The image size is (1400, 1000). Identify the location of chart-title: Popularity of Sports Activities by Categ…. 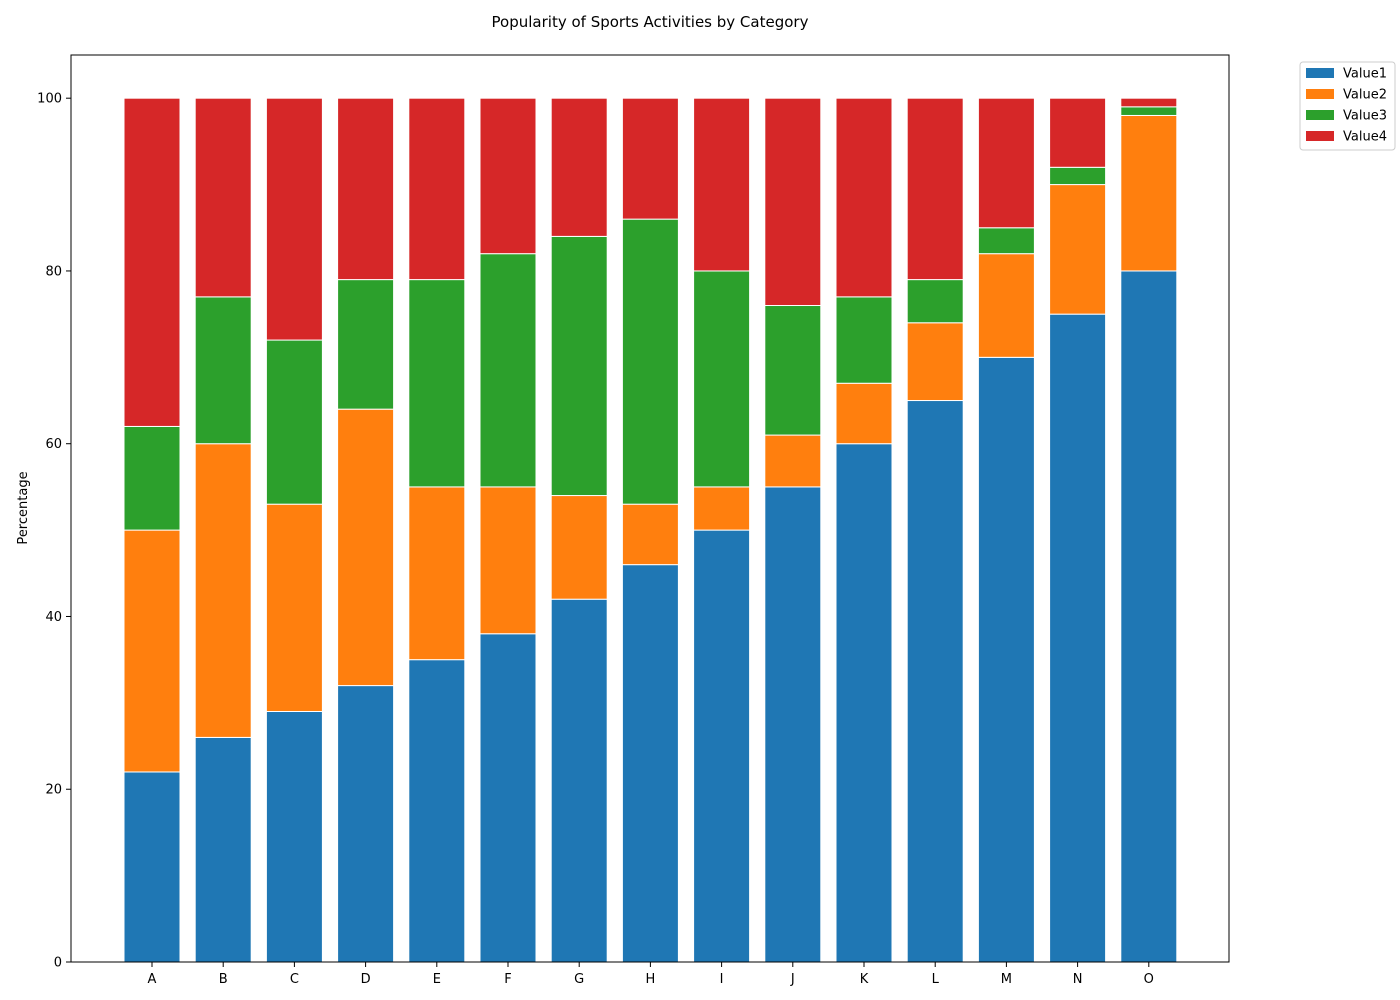
(650, 22).